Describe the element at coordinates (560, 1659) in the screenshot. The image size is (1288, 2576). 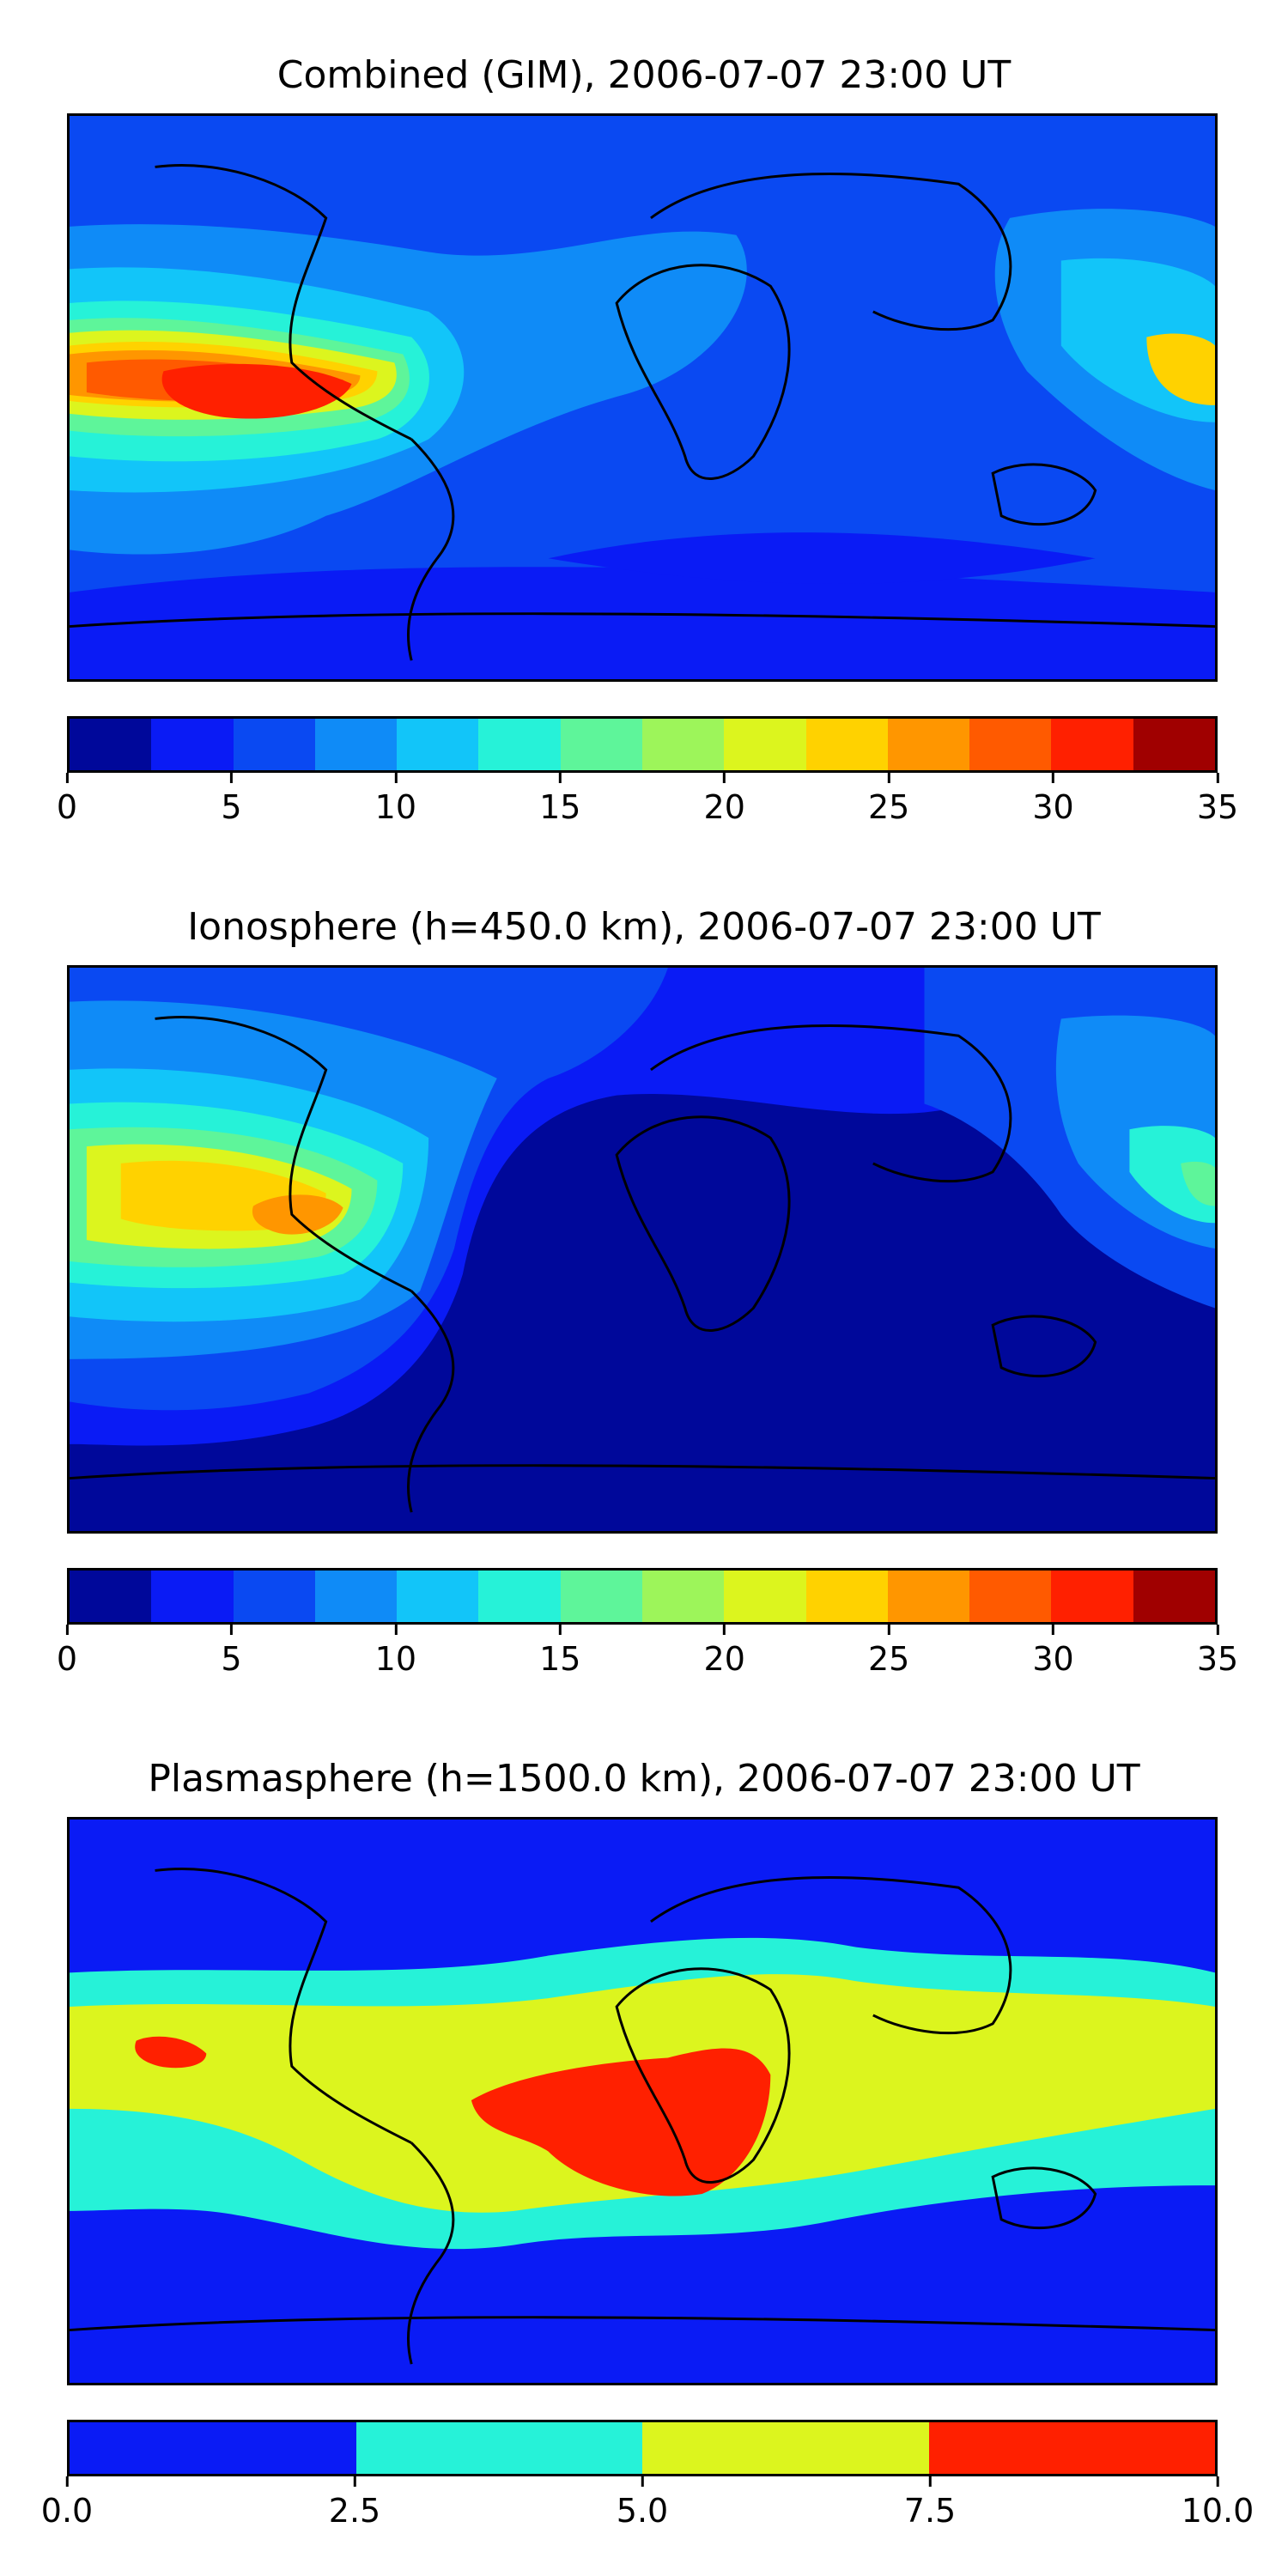
I see `tick-label: 15` at that location.